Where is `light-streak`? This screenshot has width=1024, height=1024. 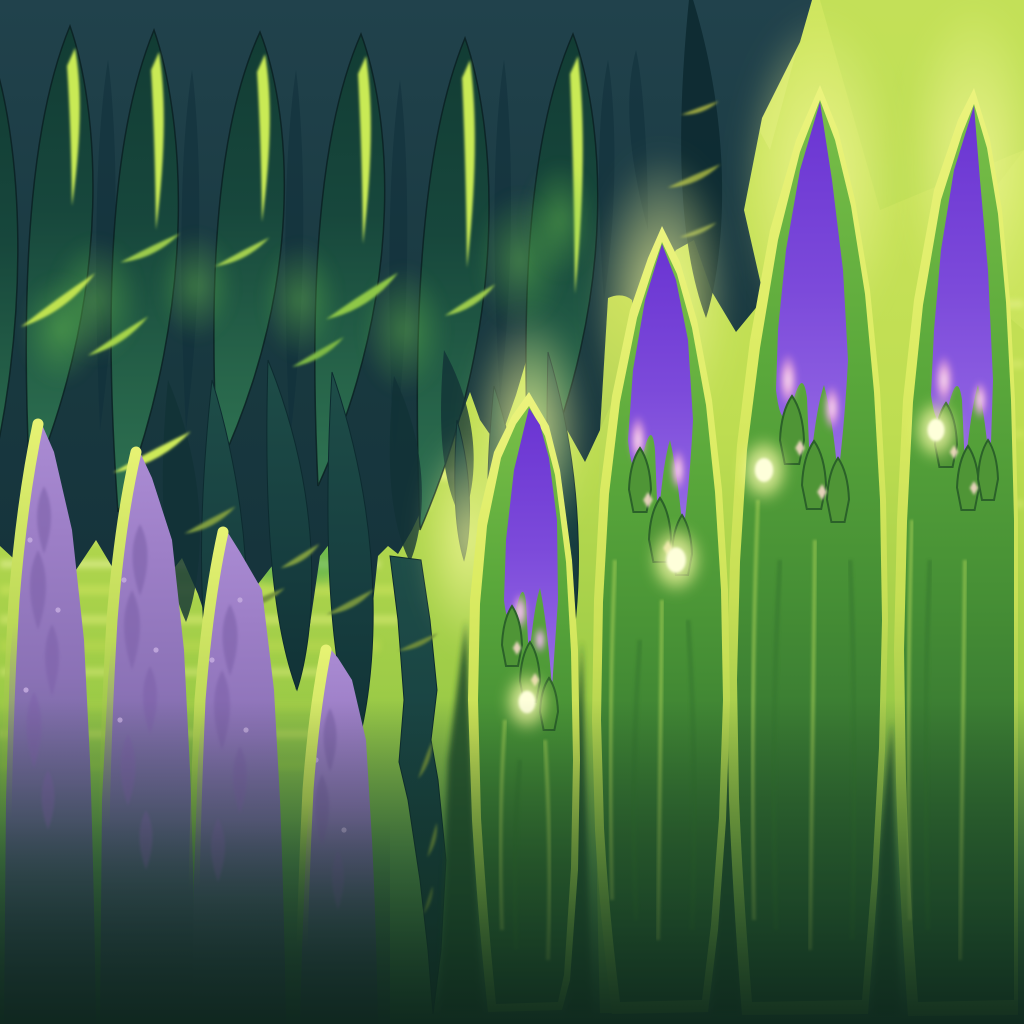 light-streak is located at coordinates (200, 619).